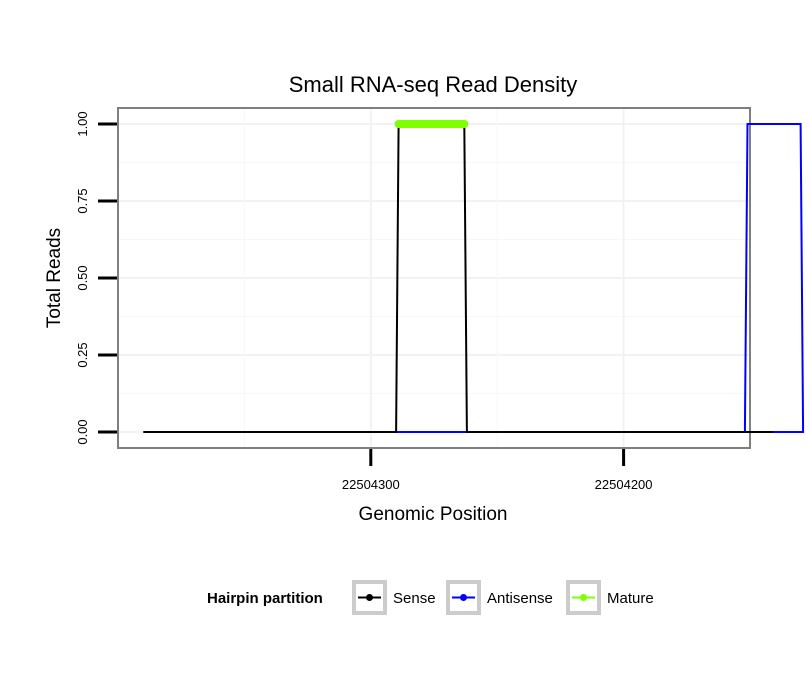 The image size is (810, 690). I want to click on y-tick-label-1: 0.25, so click(82, 354).